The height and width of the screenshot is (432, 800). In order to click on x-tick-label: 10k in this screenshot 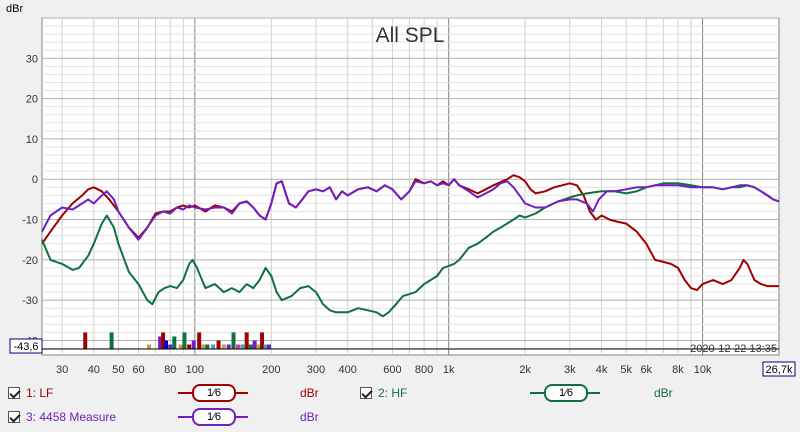, I will do `click(703, 370)`.